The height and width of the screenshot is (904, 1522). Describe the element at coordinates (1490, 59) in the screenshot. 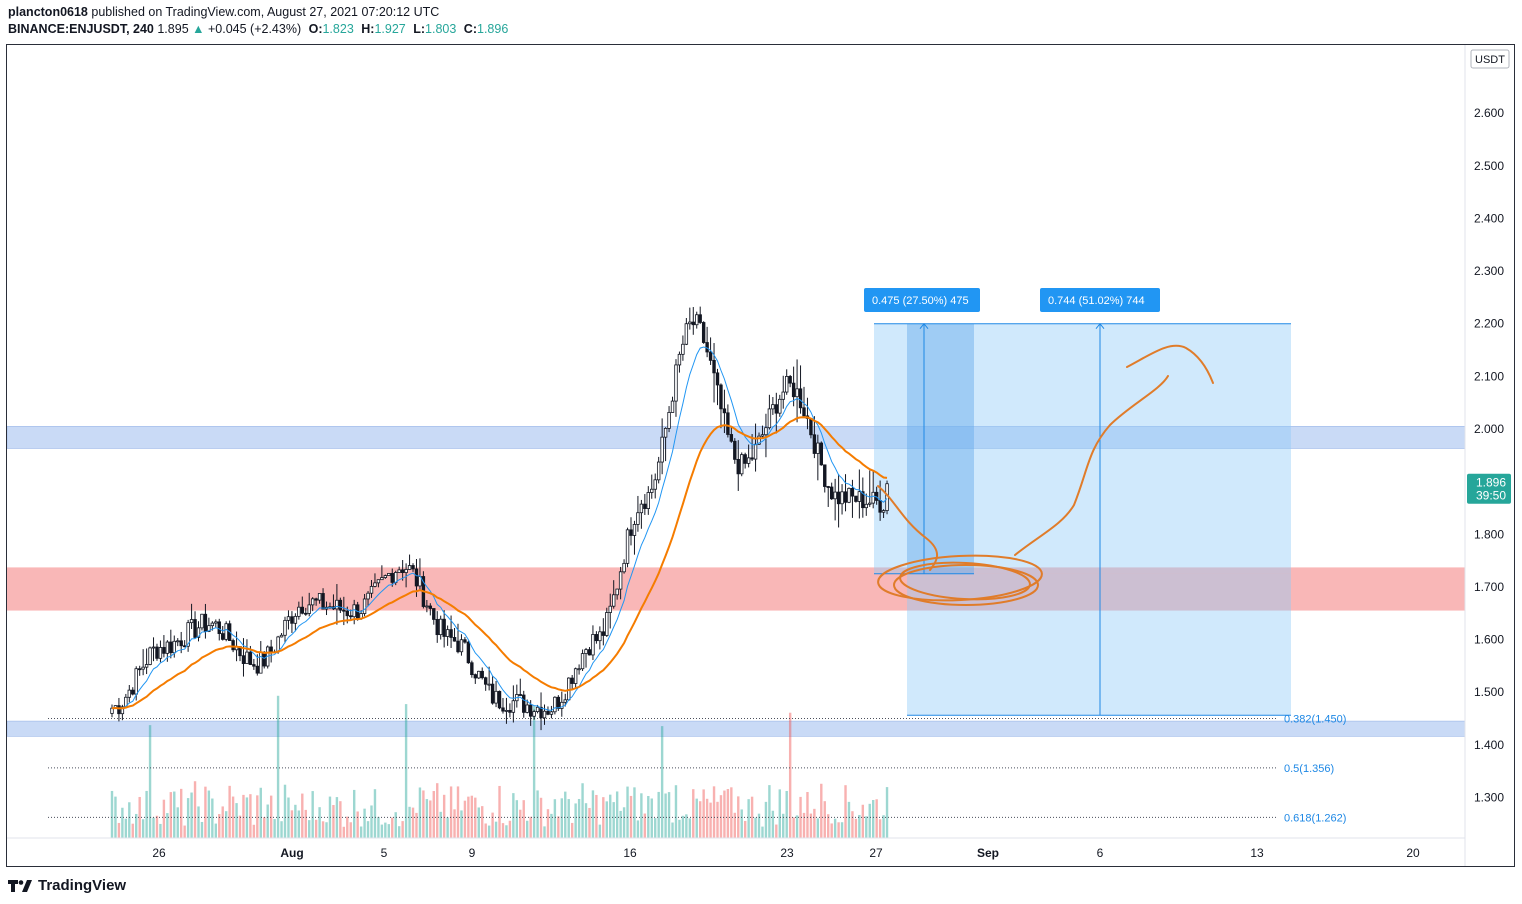

I see `currency-label-box: USDT` at that location.